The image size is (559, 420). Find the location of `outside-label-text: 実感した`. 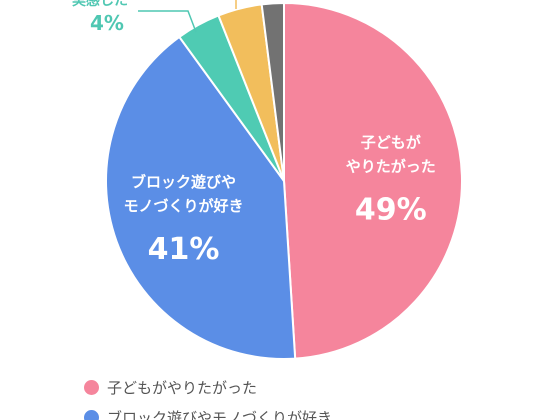

outside-label-text: 実感した is located at coordinates (100, 4).